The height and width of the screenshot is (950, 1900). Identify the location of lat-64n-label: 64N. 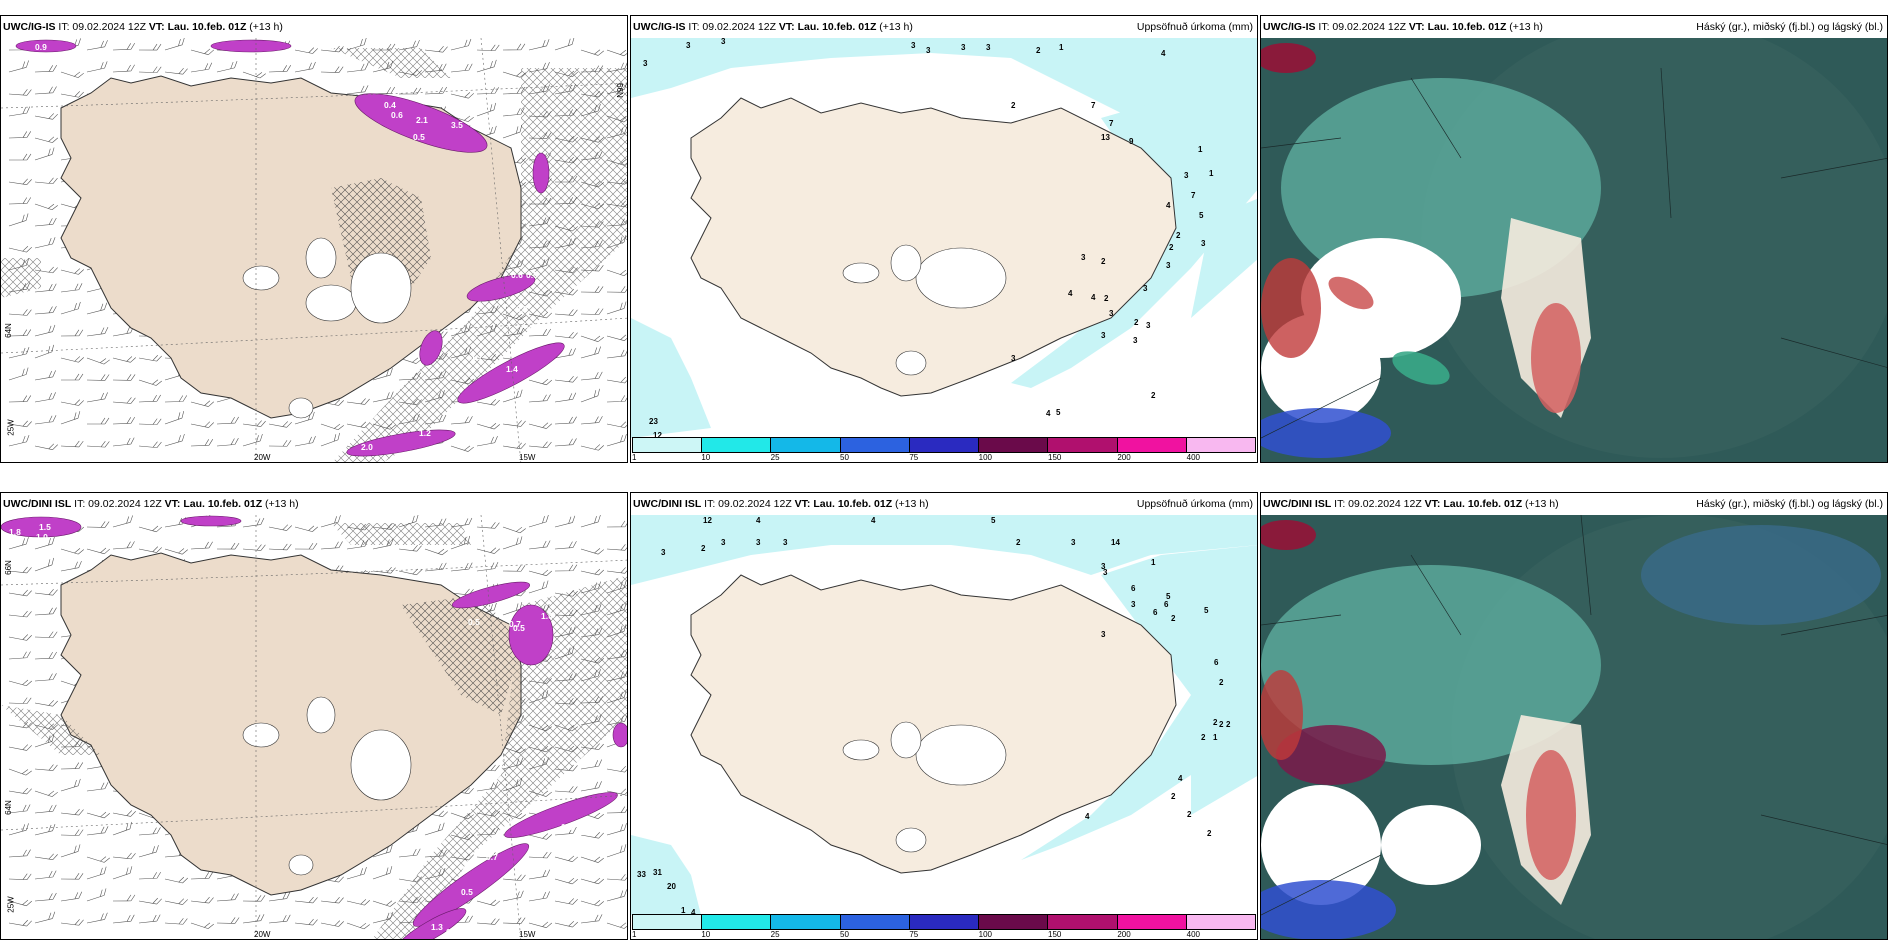
(8, 330).